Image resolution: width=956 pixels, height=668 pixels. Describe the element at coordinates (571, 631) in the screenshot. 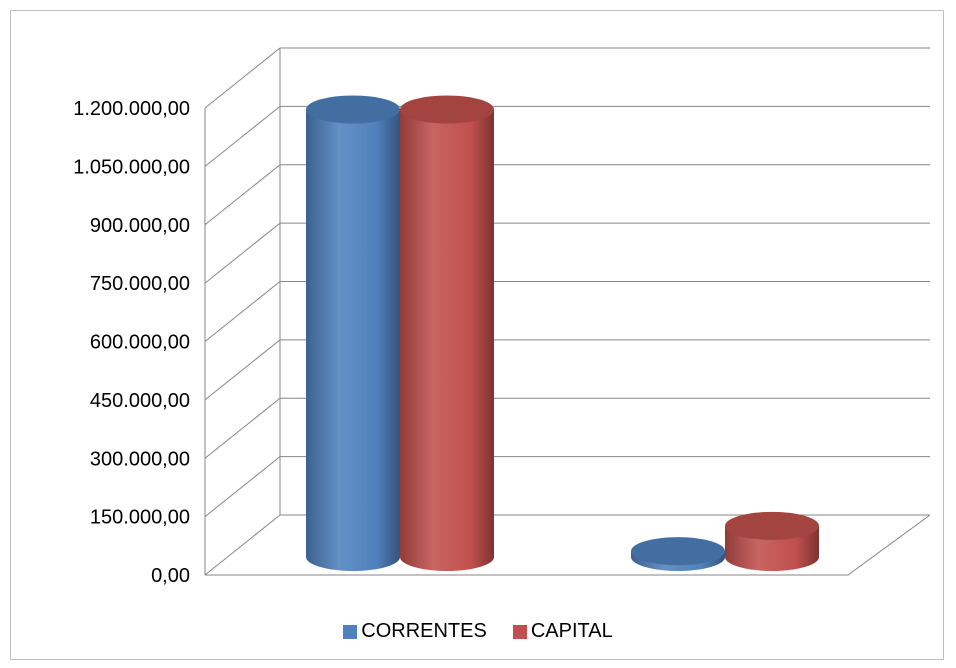

I see `legend-label-capital: CAPITAL` at that location.